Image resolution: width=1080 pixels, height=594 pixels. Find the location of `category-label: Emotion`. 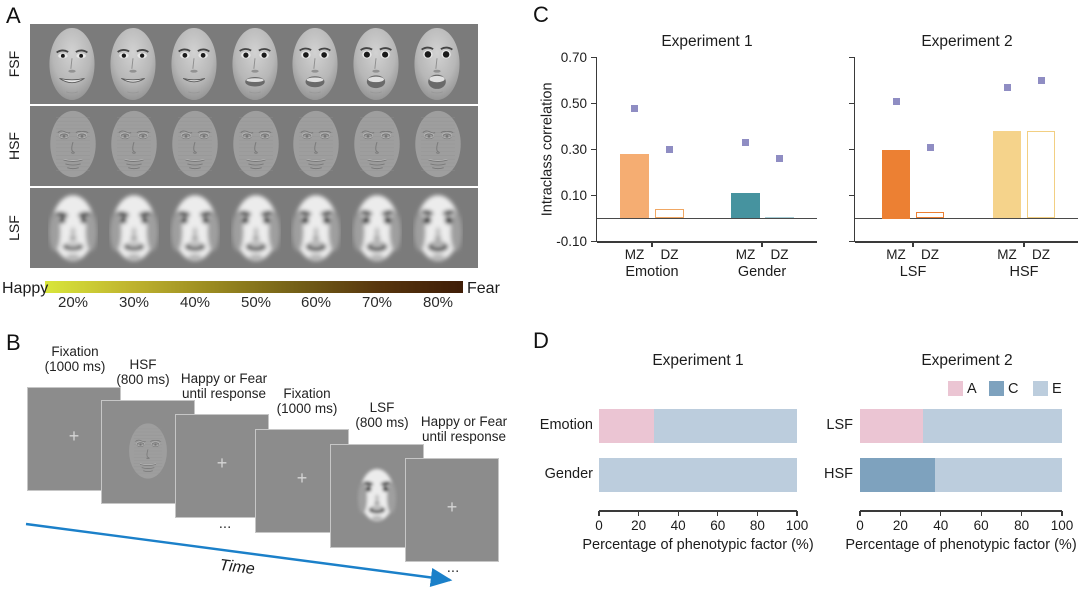

category-label: Emotion is located at coordinates (566, 425).